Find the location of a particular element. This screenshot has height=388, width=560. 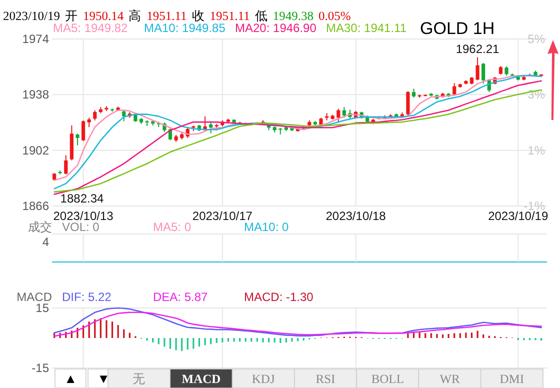

text: BOLL is located at coordinates (387, 379).